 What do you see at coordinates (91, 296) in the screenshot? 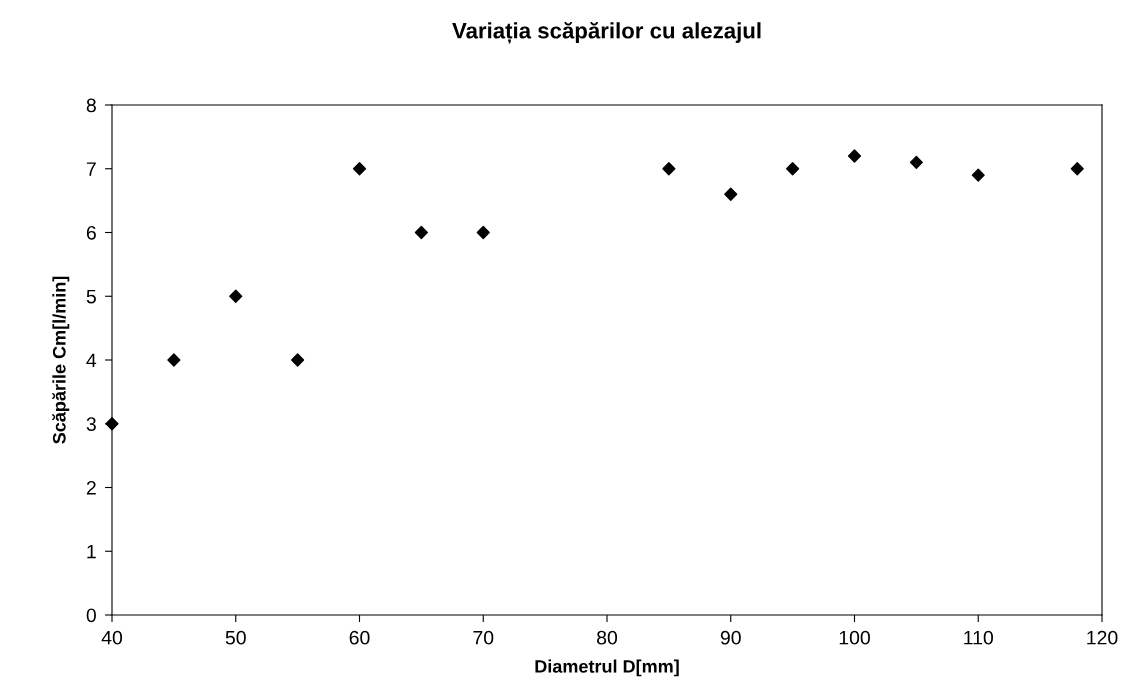
I see `y-tick-label: 5` at bounding box center [91, 296].